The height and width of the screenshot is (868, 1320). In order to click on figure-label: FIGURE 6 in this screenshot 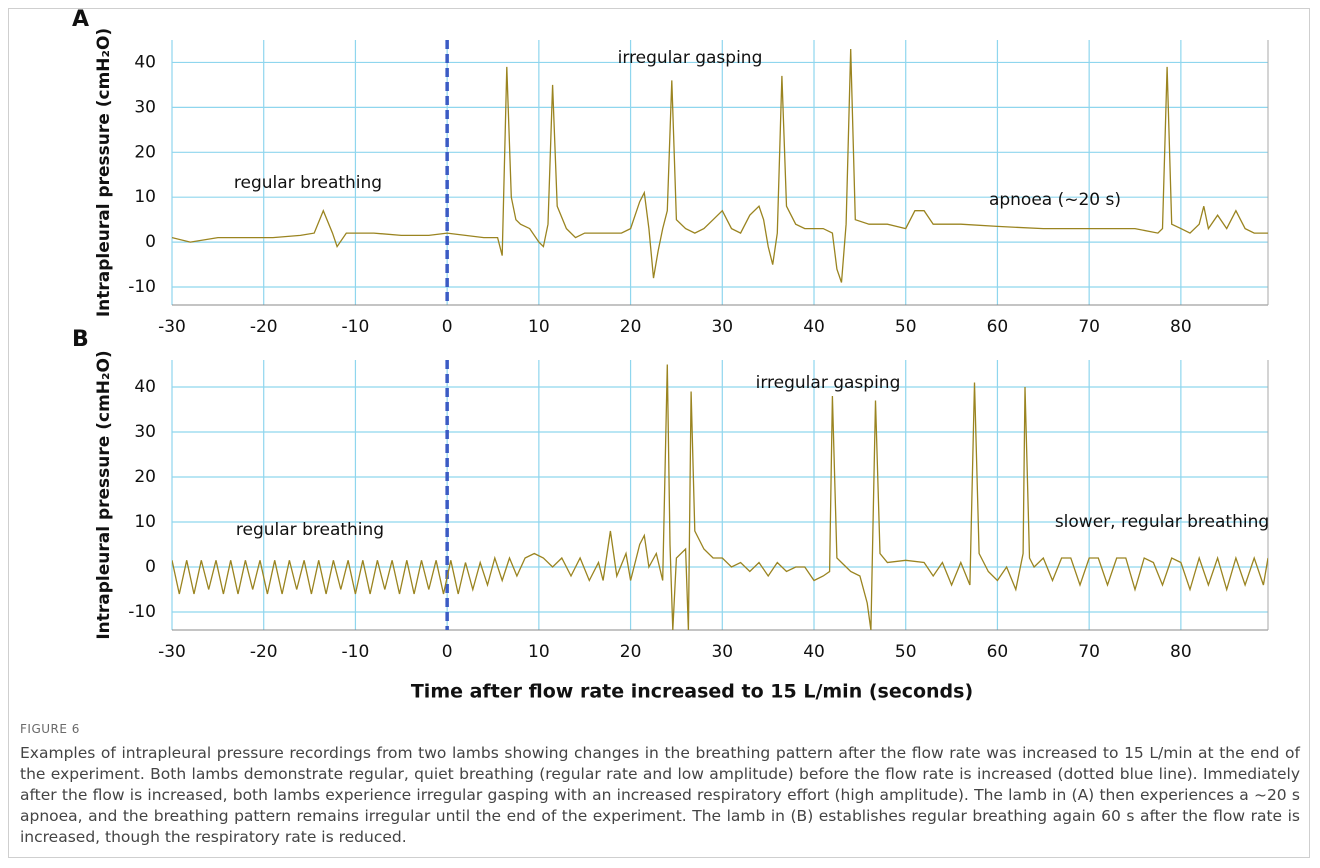, I will do `click(50, 729)`.